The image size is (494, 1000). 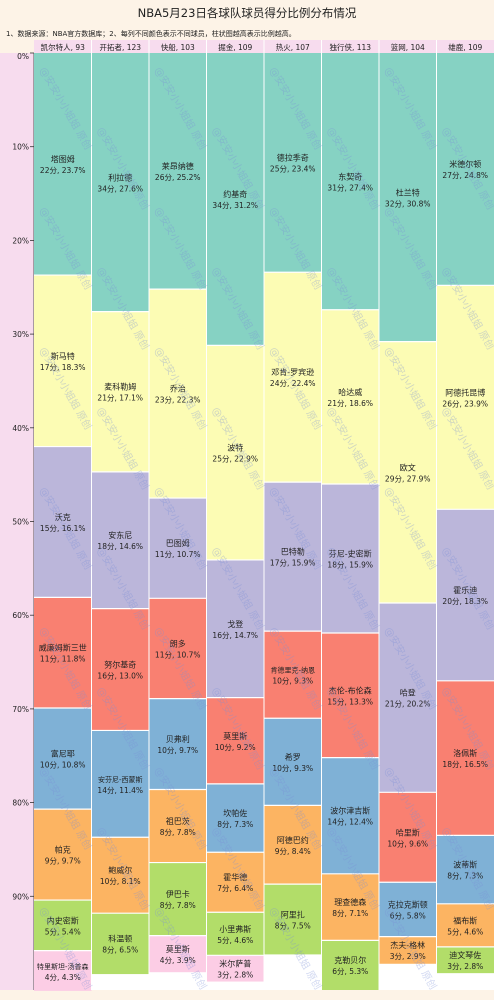 I want to click on bar-segment: 斯马特 17分, 18.3%, so click(x=63, y=360).